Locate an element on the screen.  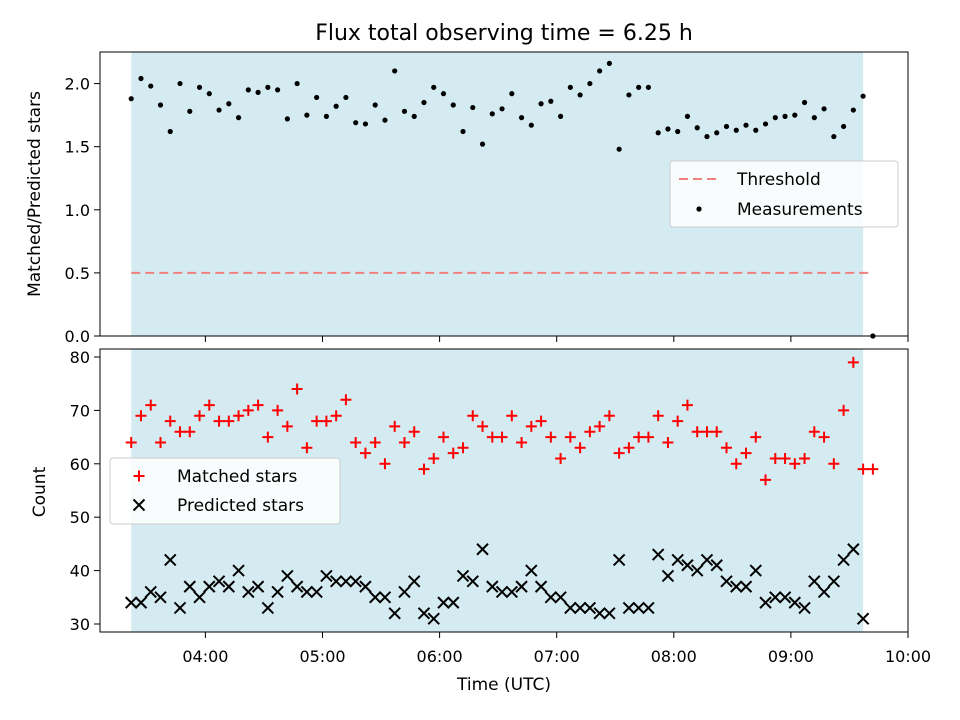
y-tick-label: 80 is located at coordinates (80, 357).